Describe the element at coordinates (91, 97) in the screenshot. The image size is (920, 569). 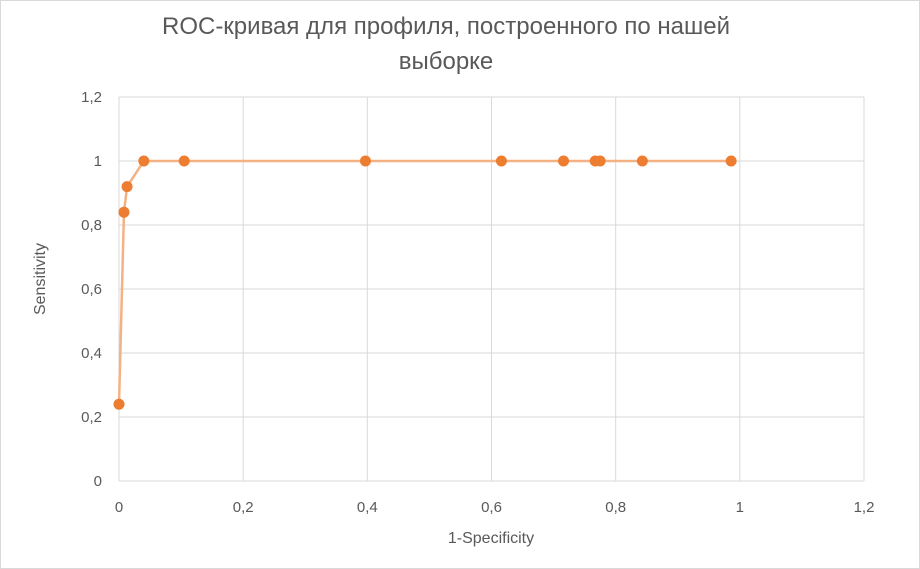
I see `y-tick-label: 1,2` at that location.